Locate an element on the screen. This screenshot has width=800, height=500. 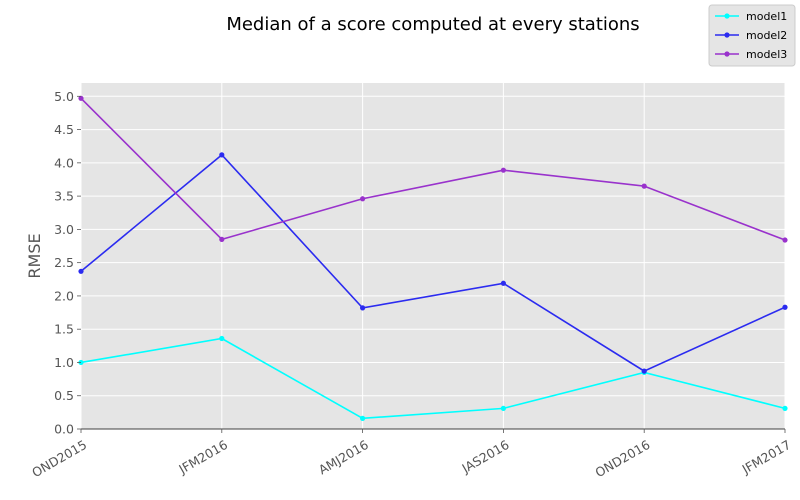
y-axis-label: RMSE is located at coordinates (34, 255).